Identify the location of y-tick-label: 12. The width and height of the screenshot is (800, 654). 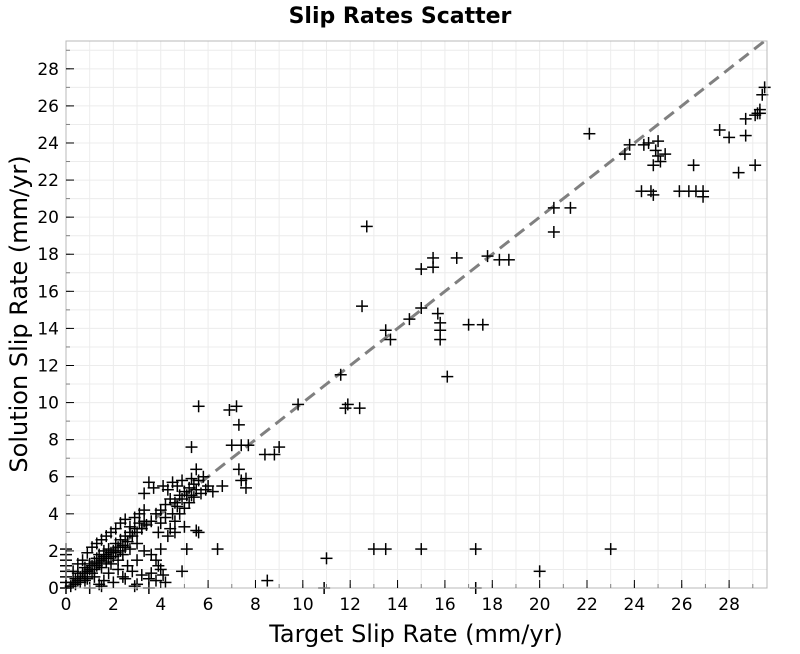
(48, 366).